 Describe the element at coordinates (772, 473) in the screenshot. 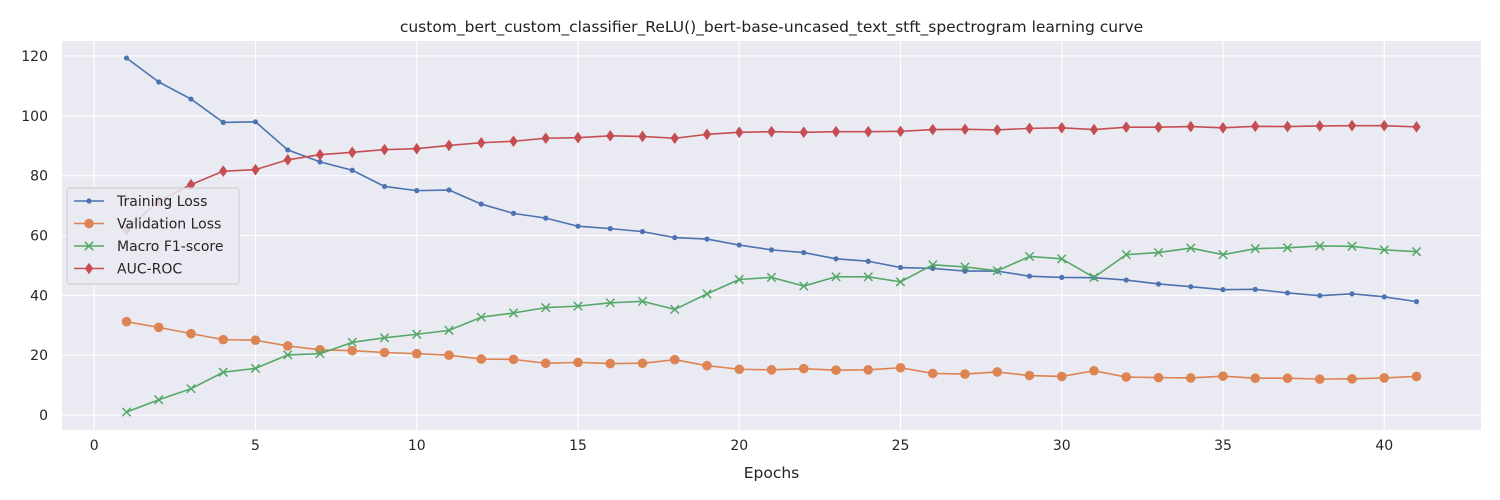

I see `x-axis-label: Epochs` at that location.